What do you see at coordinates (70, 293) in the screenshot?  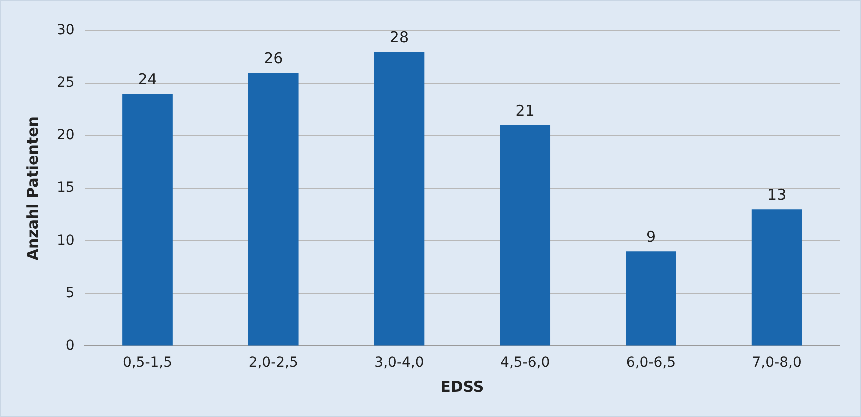 I see `y-tick-label: 5` at bounding box center [70, 293].